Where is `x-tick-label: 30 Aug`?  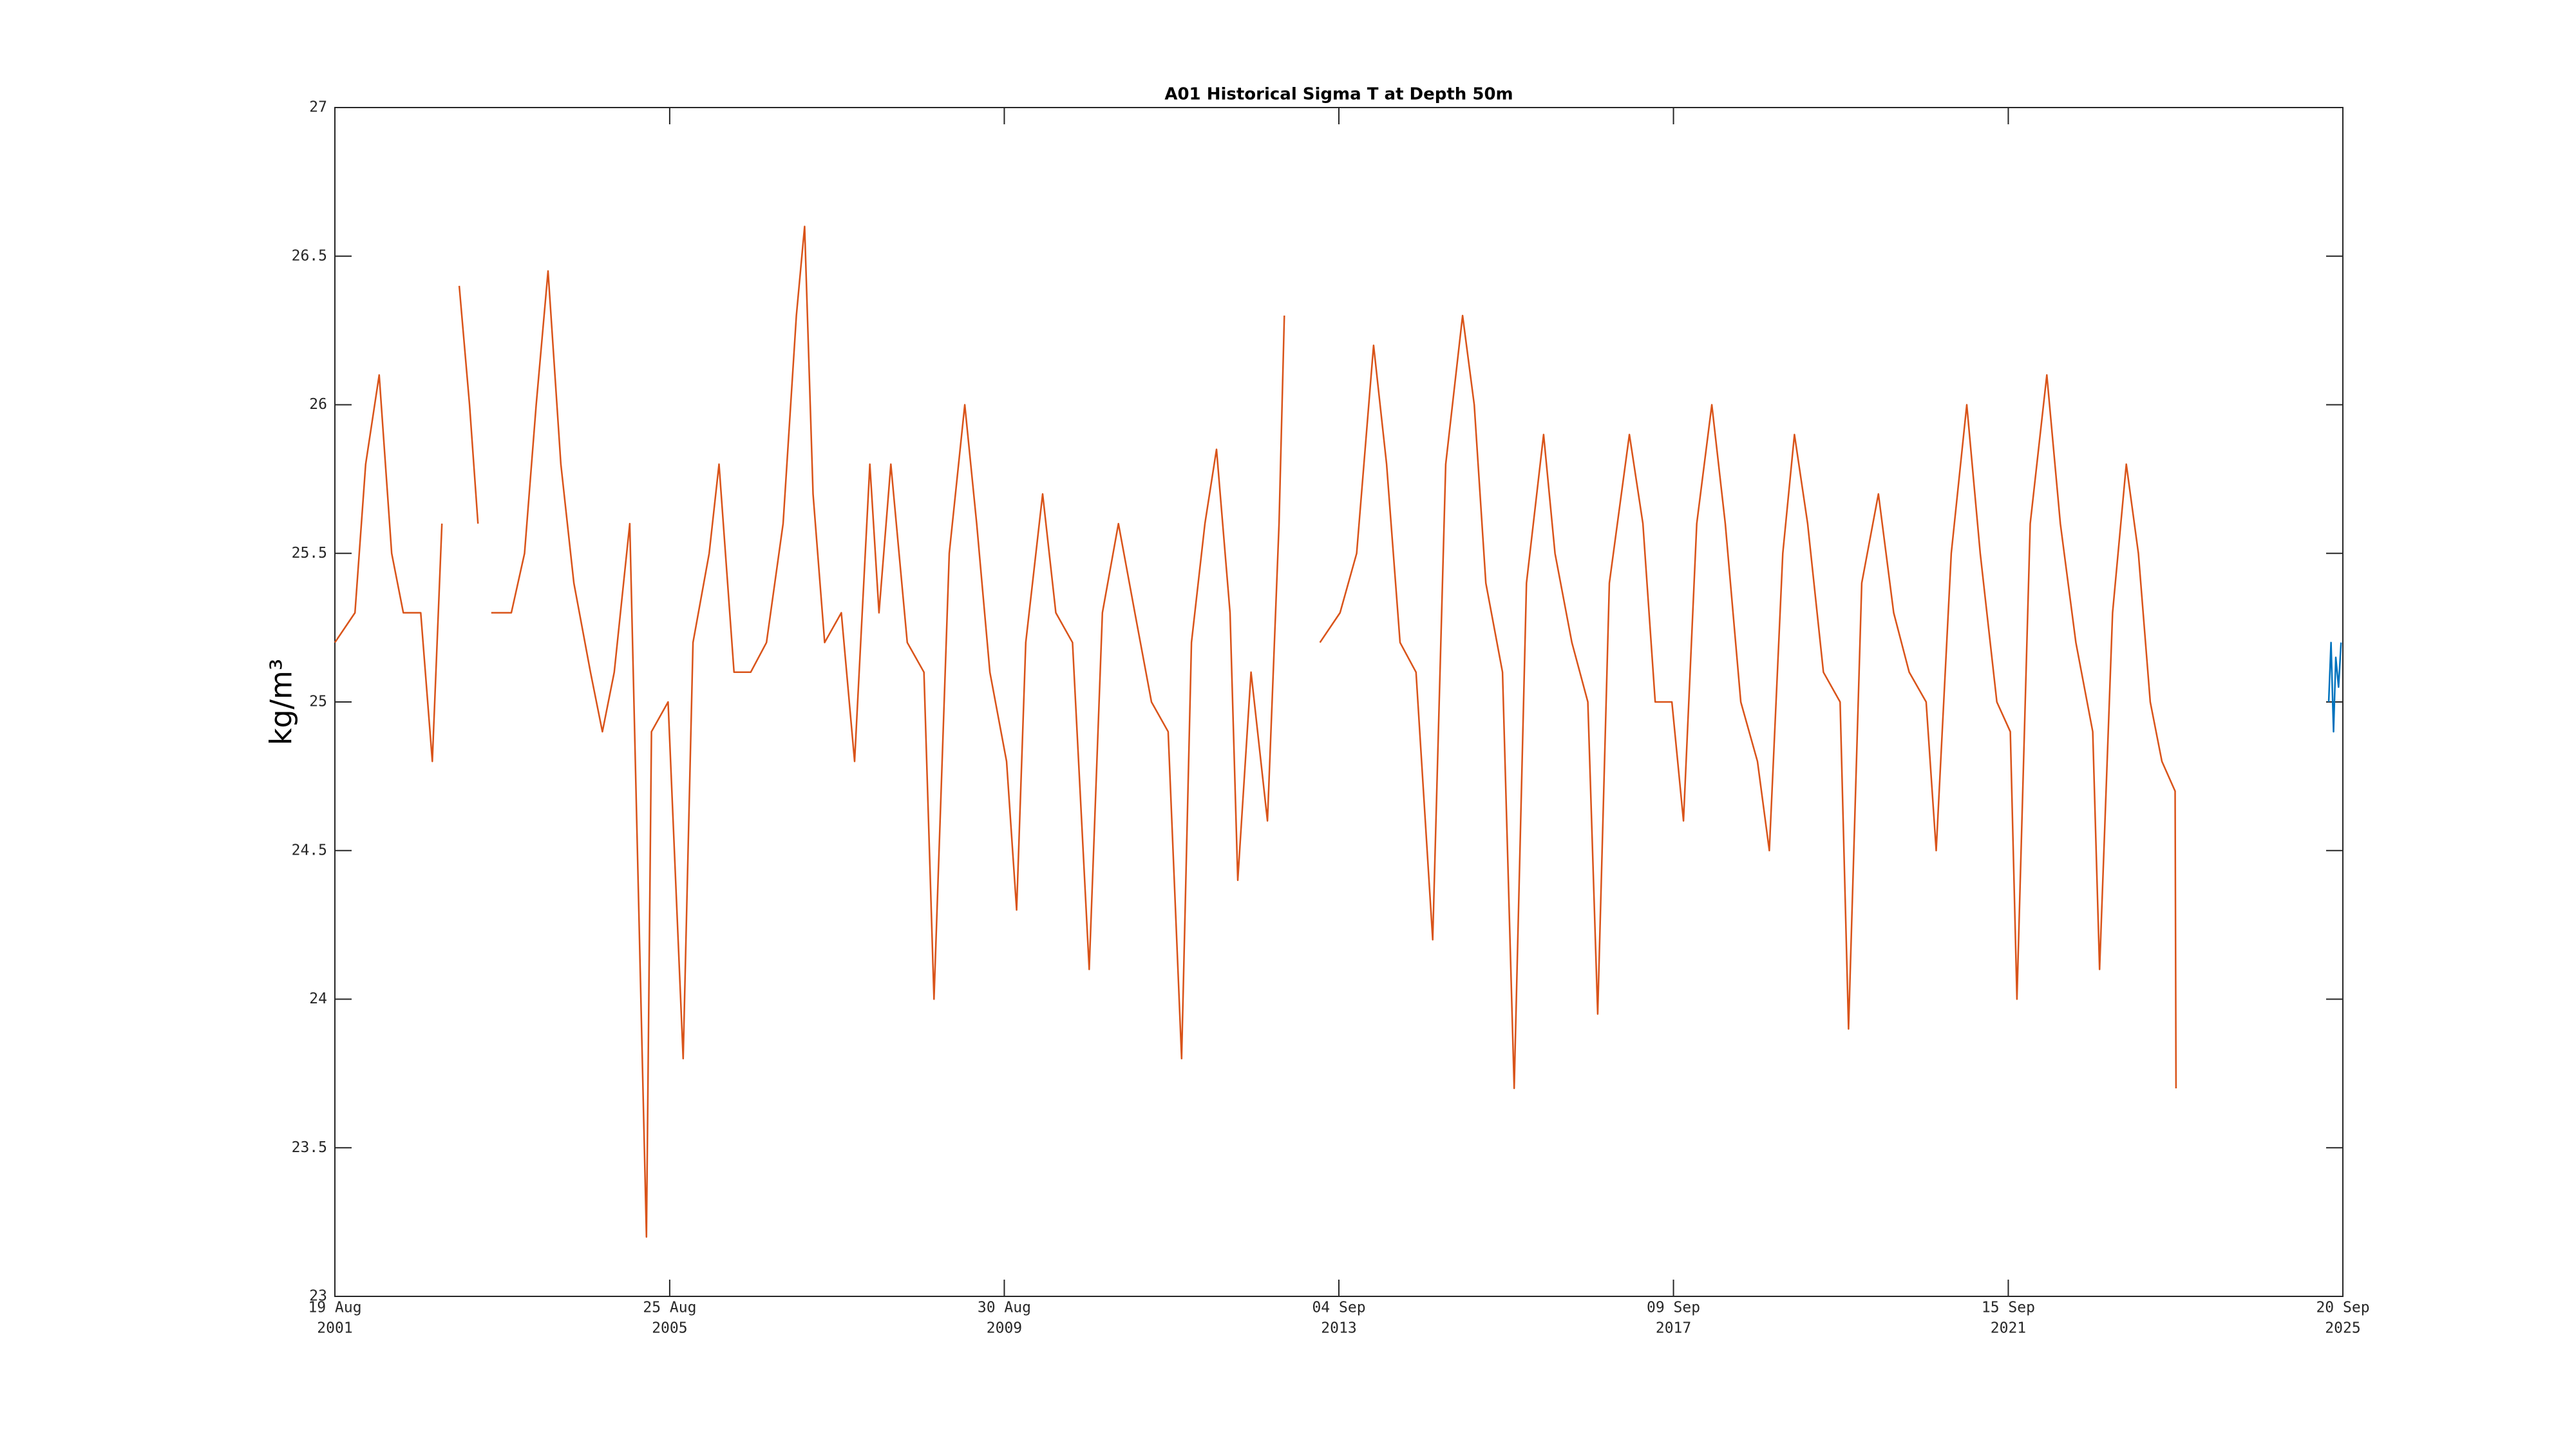 x-tick-label: 30 Aug is located at coordinates (1005, 1308).